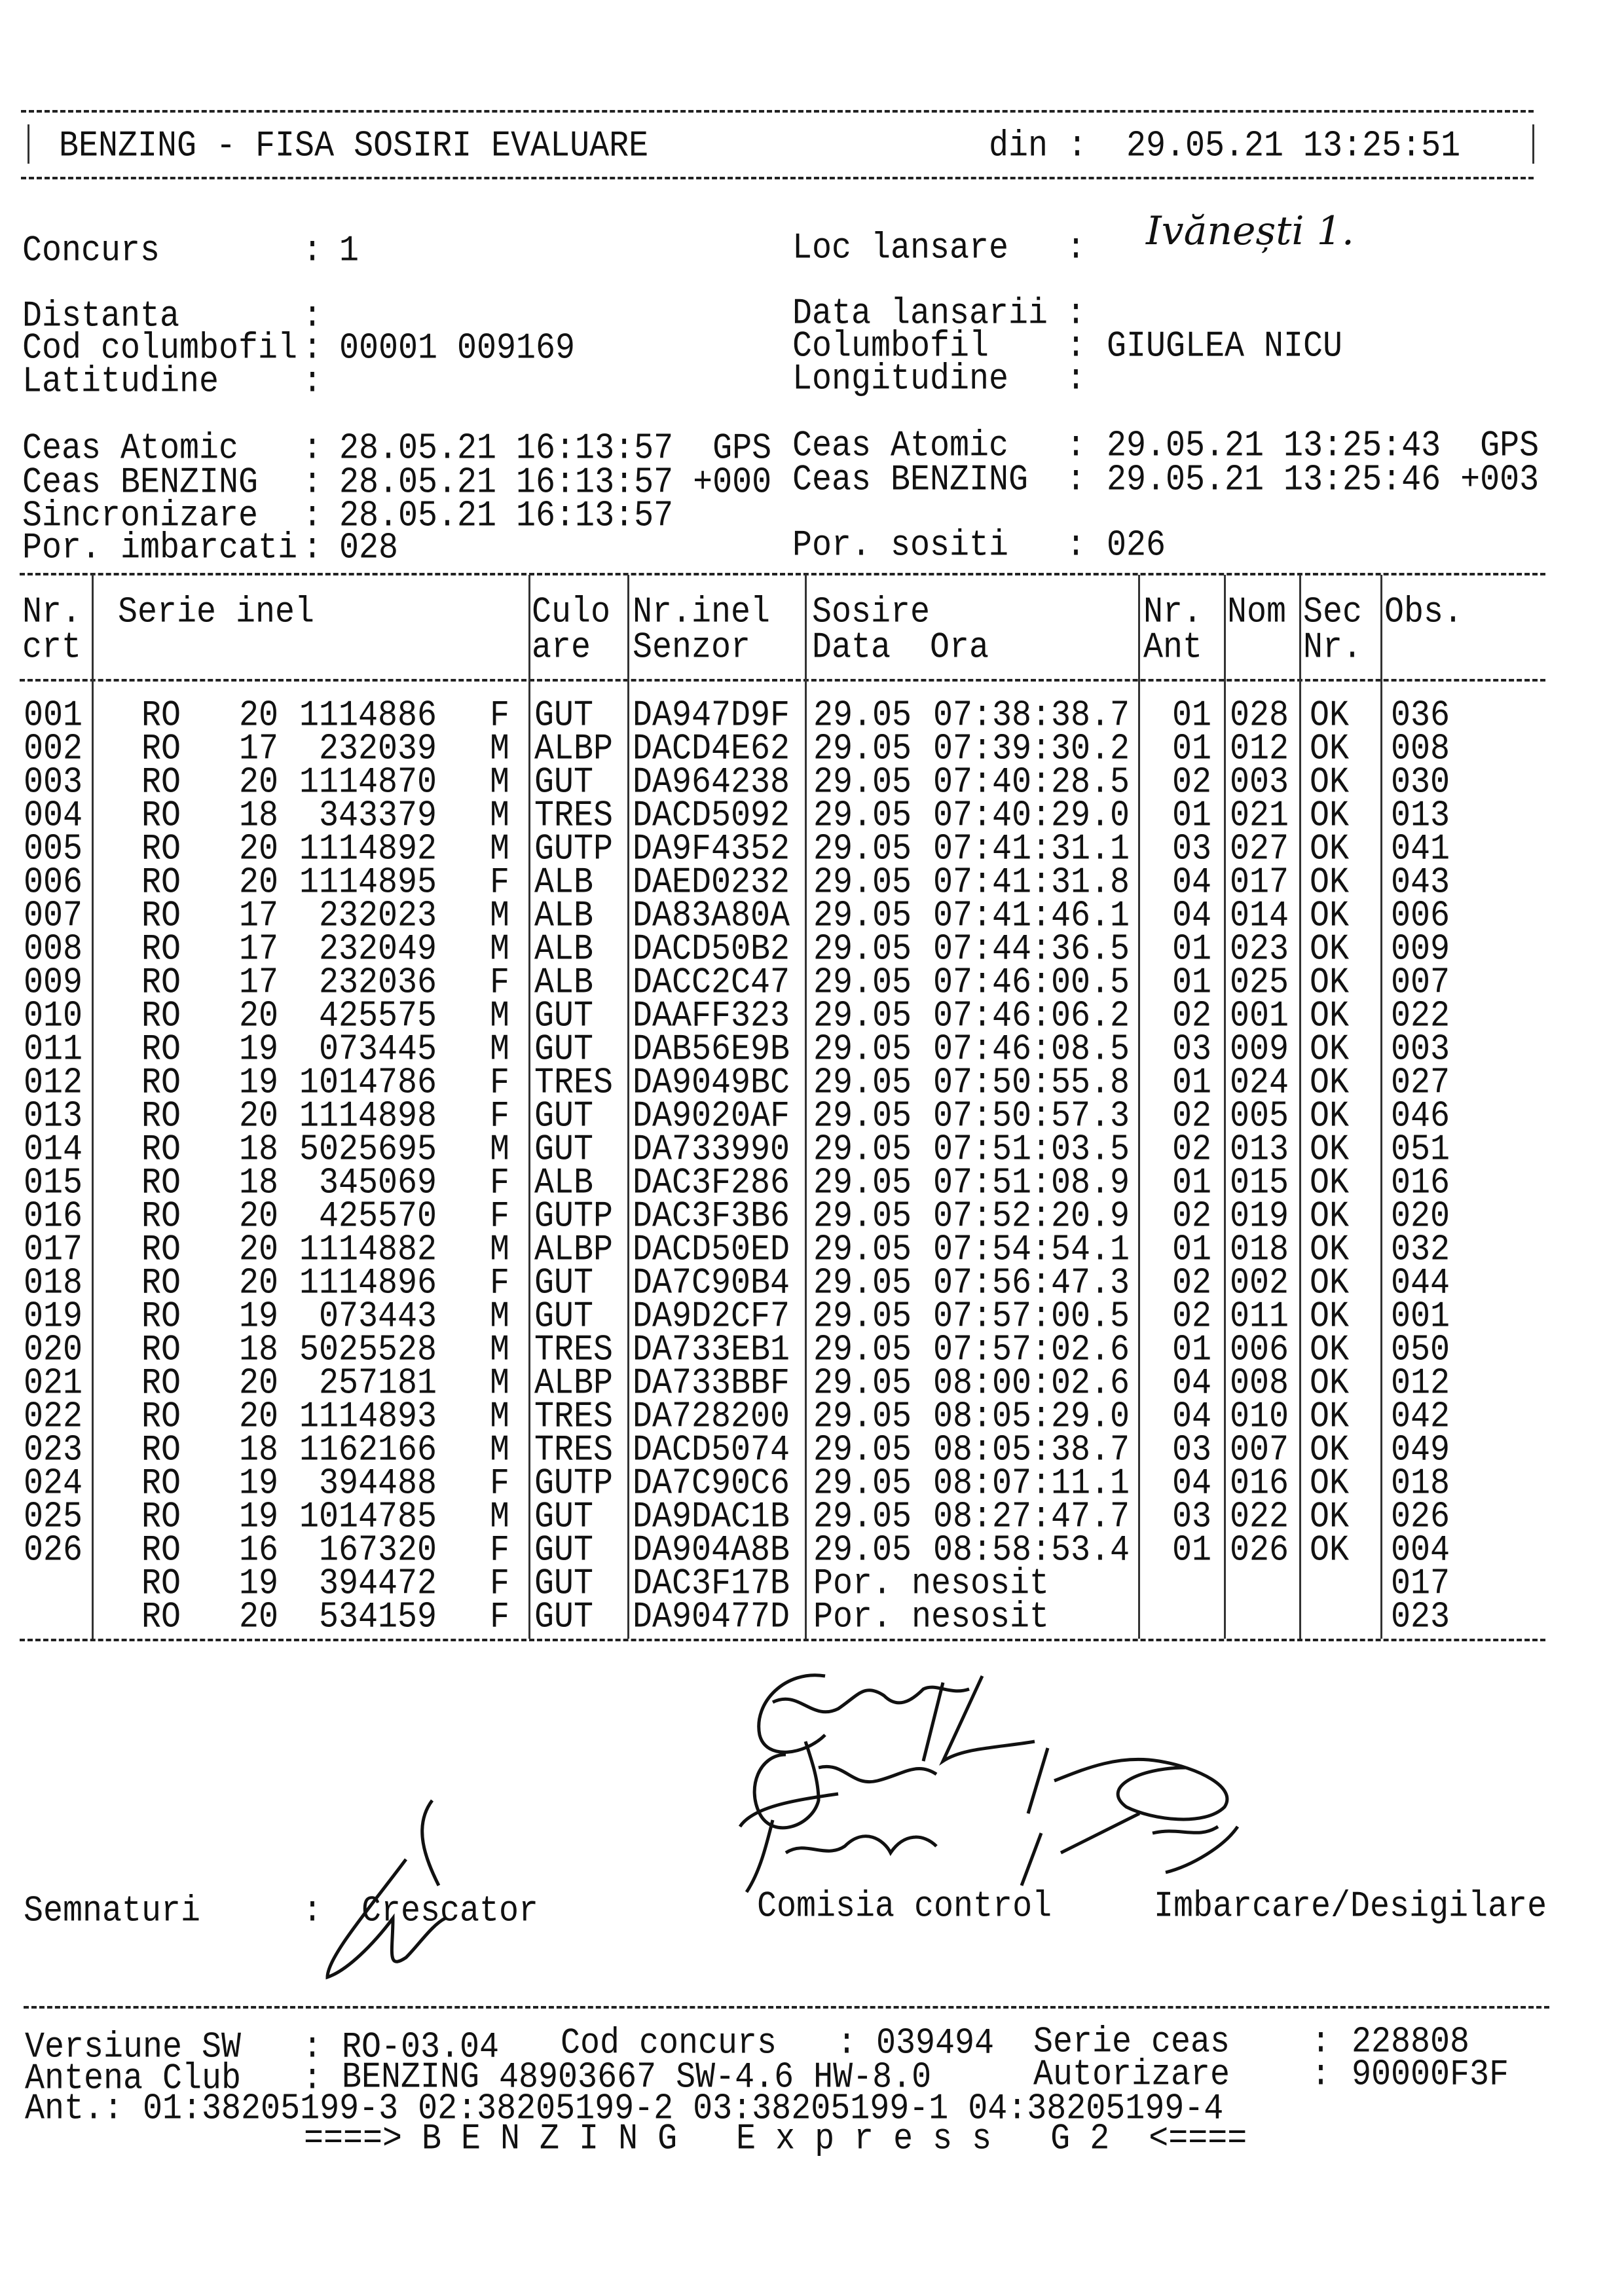 This screenshot has height=2296, width=1624. I want to click on column-header-sub: Data Ora, so click(900, 648).